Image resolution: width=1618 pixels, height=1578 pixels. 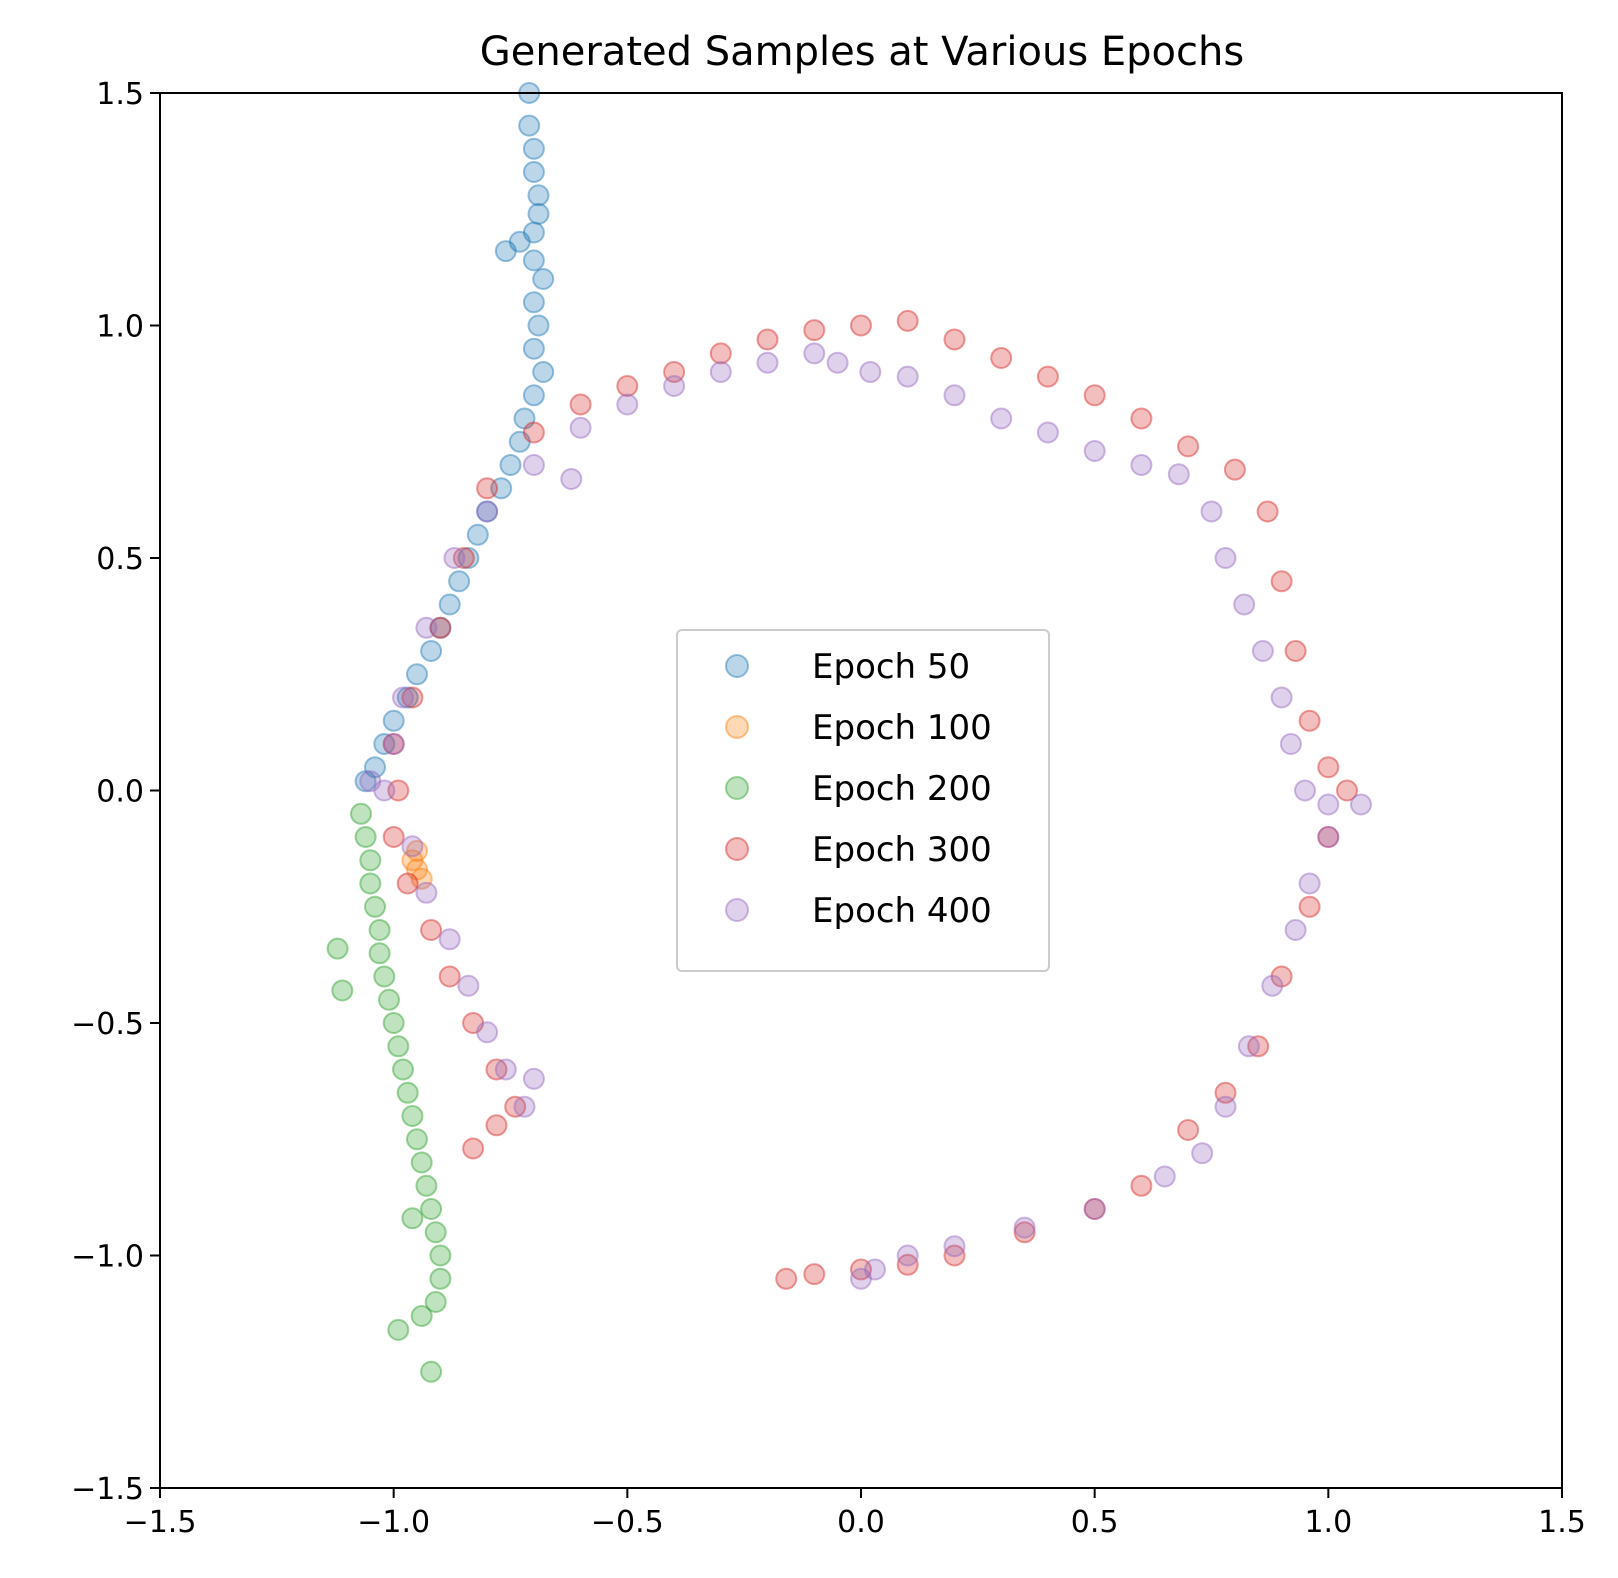 I want to click on legend-label: Epoch 100, so click(x=902, y=728).